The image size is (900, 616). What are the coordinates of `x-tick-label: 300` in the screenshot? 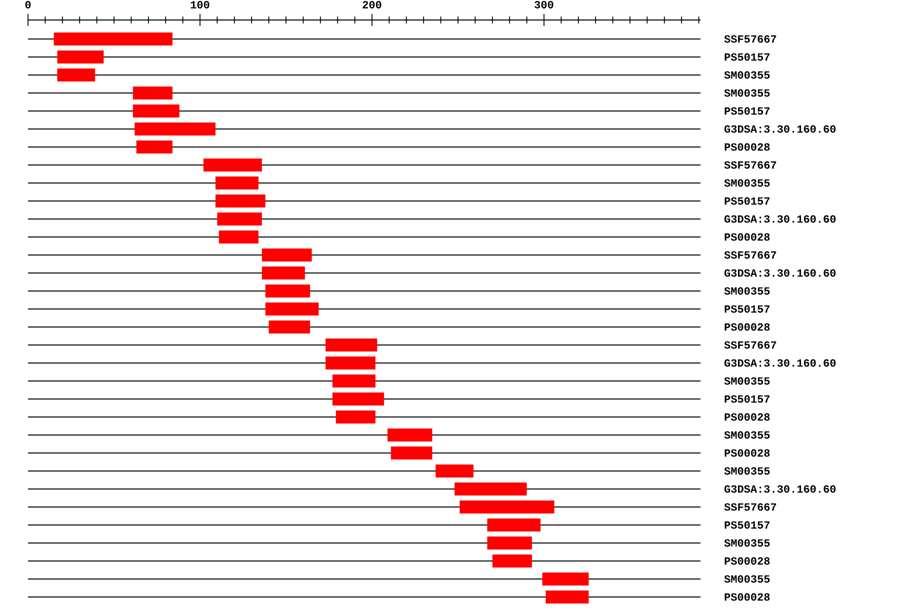 It's located at (544, 4).